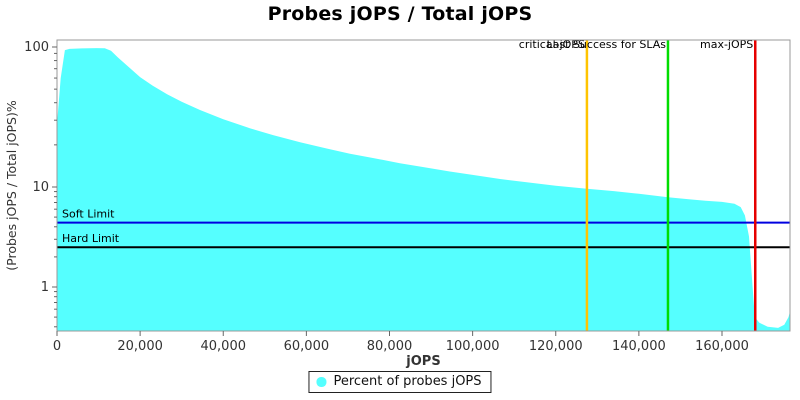 Image resolution: width=800 pixels, height=400 pixels. Describe the element at coordinates (224, 346) in the screenshot. I see `x-tick-label: 40,000` at that location.